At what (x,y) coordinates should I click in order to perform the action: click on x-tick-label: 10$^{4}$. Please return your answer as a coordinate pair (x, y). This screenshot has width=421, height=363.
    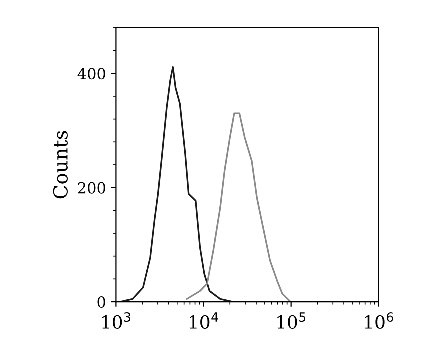
    Looking at the image, I should click on (204, 321).